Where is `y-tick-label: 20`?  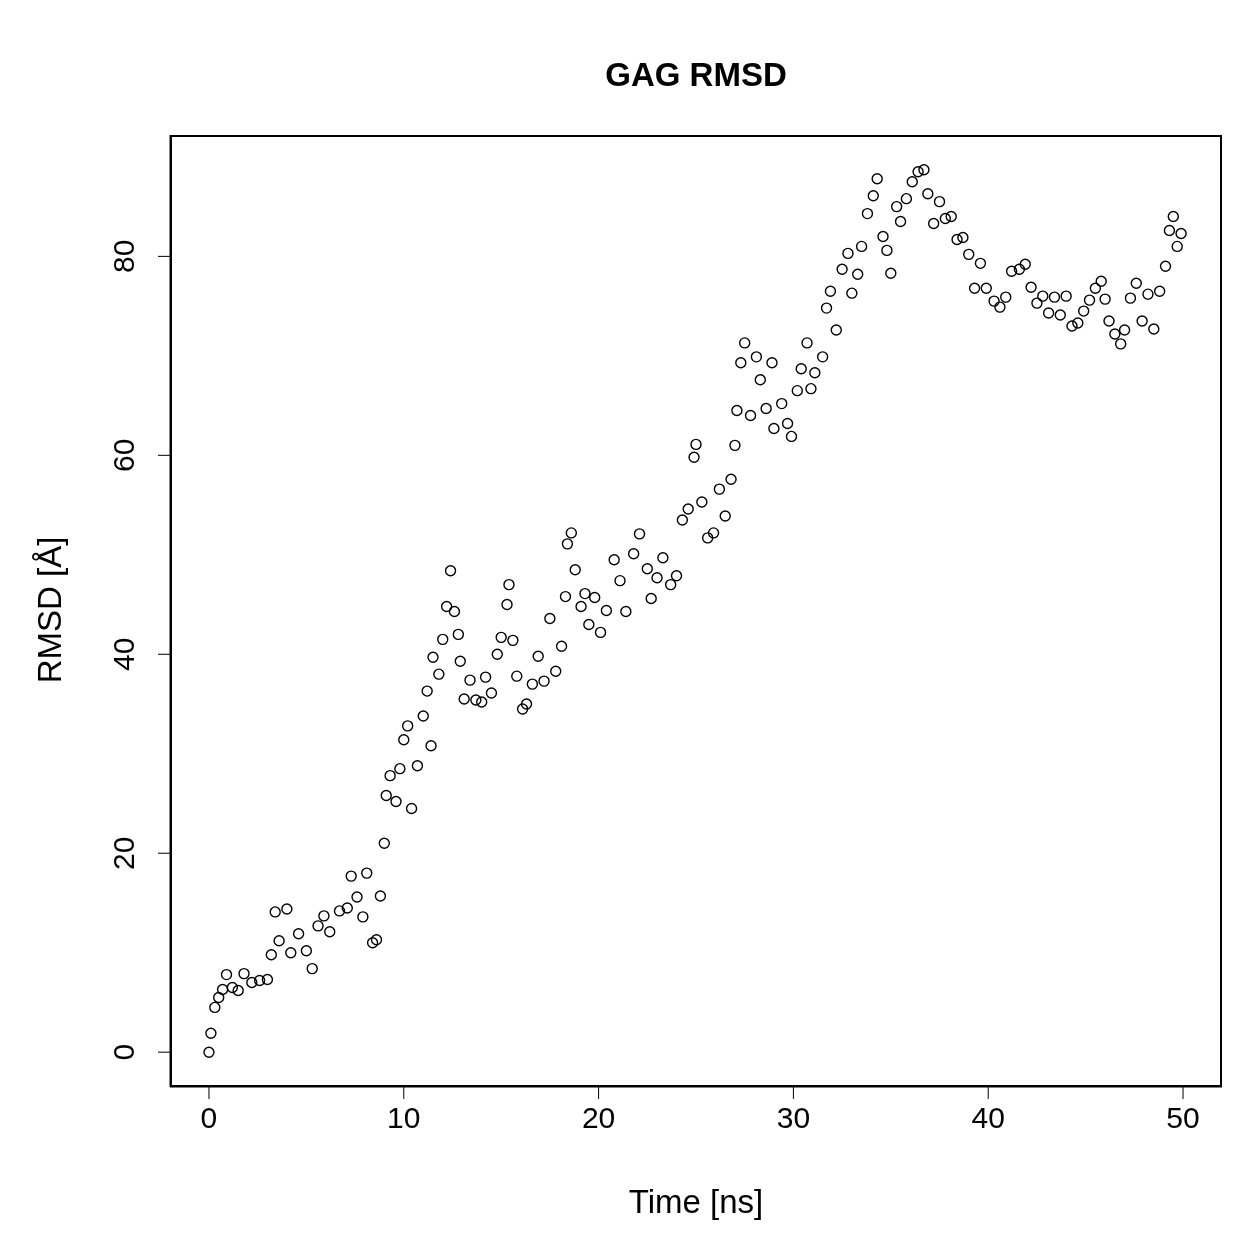
y-tick-label: 20 is located at coordinates (123, 853).